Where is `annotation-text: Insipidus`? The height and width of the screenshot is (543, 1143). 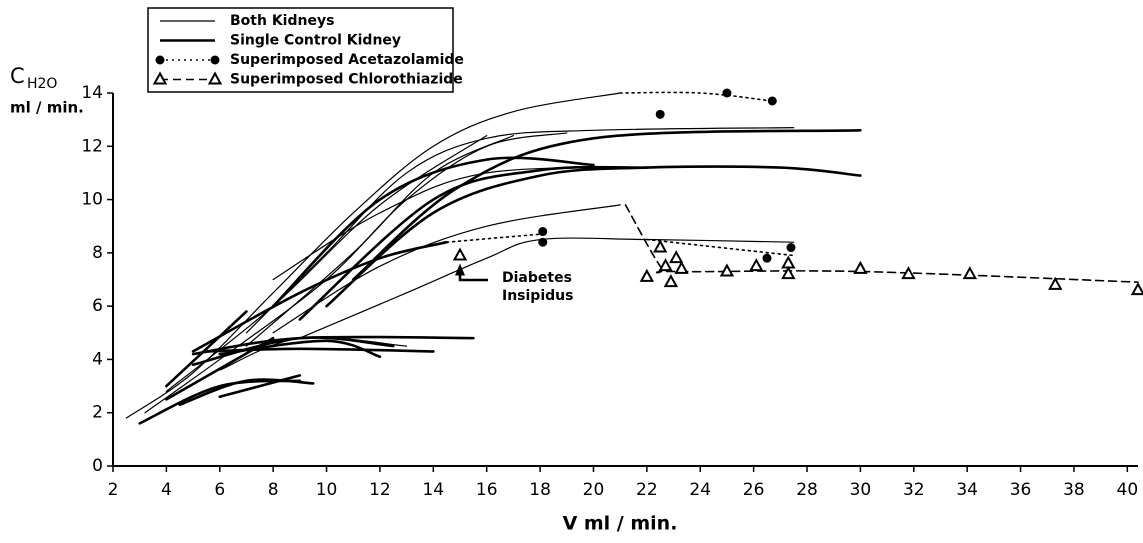 annotation-text: Insipidus is located at coordinates (537, 296).